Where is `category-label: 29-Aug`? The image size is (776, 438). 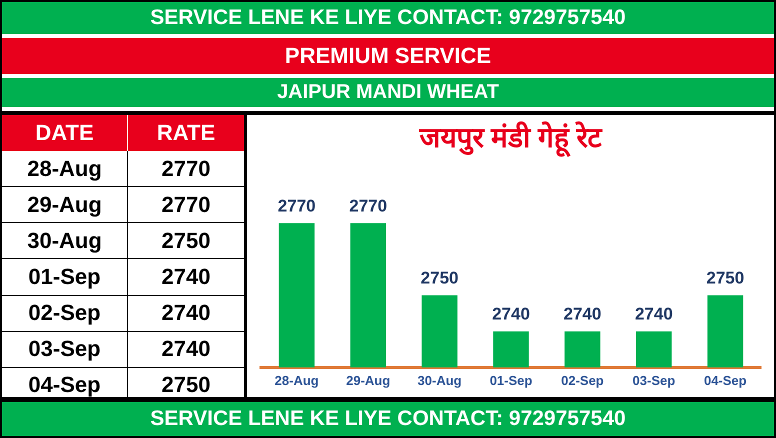 category-label: 29-Aug is located at coordinates (65, 204).